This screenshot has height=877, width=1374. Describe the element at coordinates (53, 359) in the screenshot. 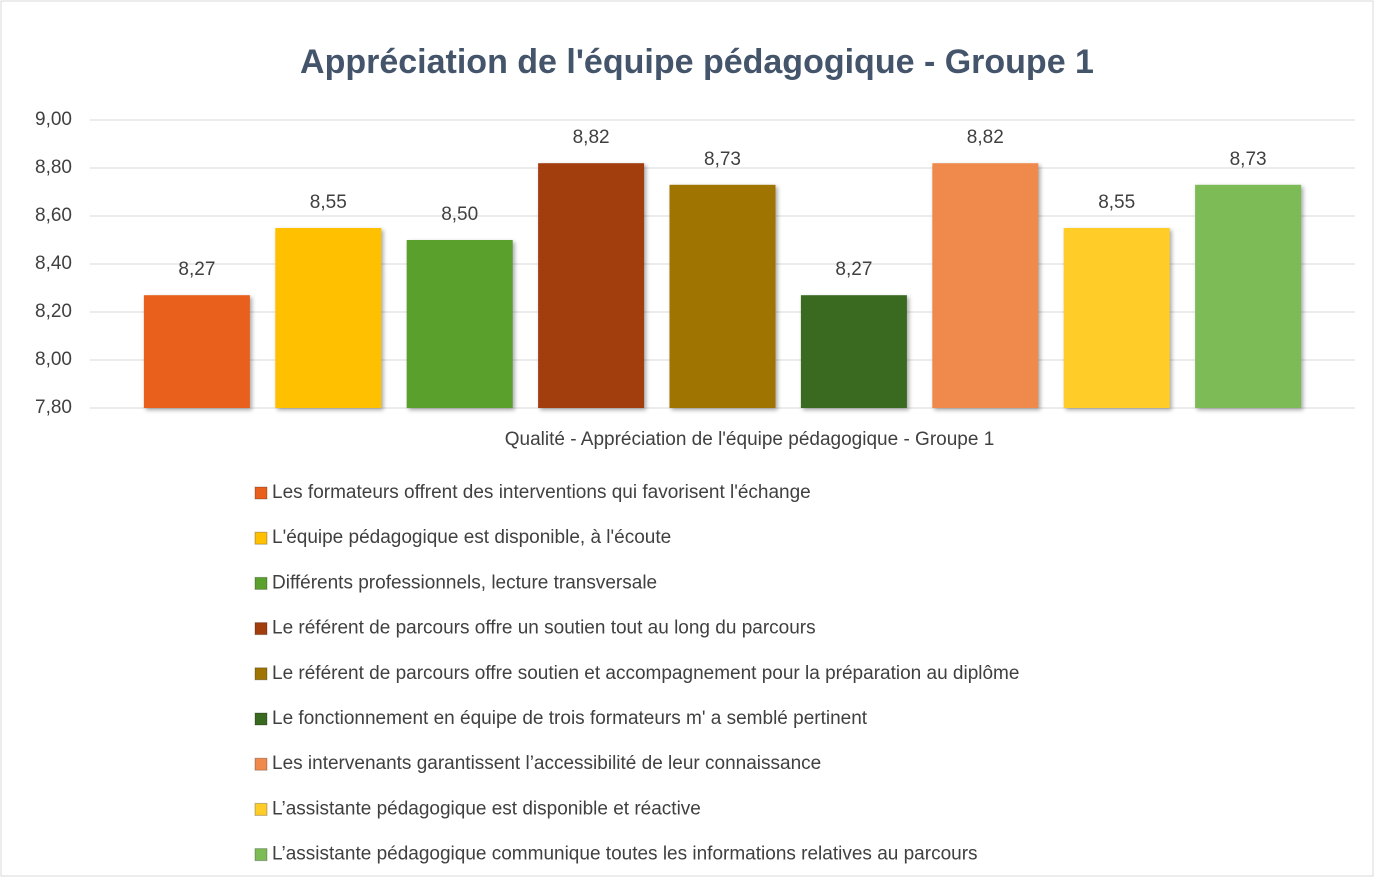

I see `y-tick-label: 8,00` at that location.